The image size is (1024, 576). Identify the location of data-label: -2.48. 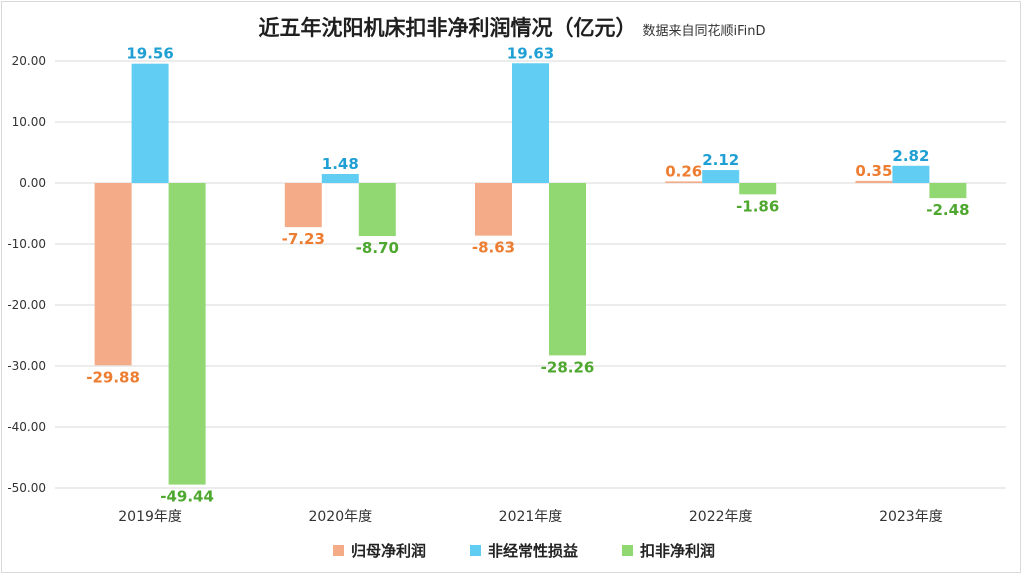
(947, 210).